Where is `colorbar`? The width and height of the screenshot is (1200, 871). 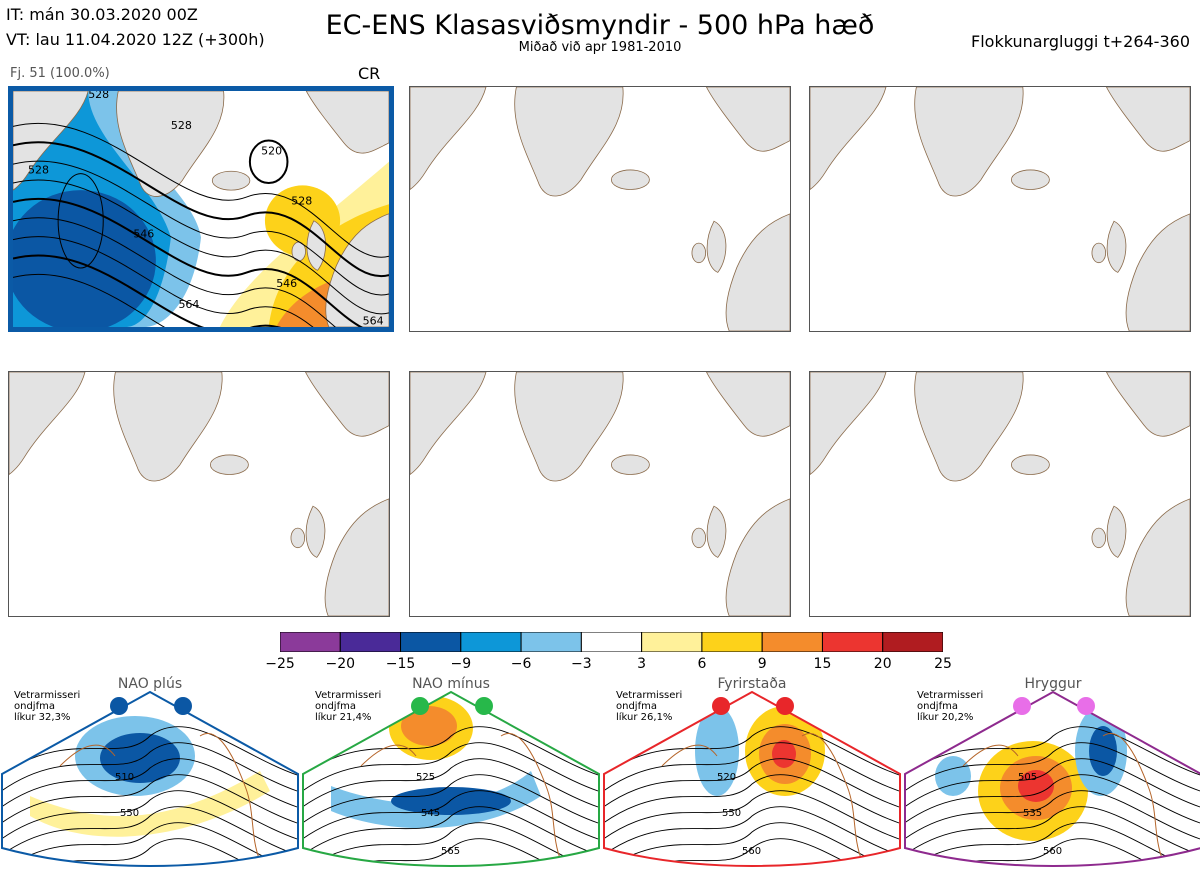 colorbar is located at coordinates (611, 642).